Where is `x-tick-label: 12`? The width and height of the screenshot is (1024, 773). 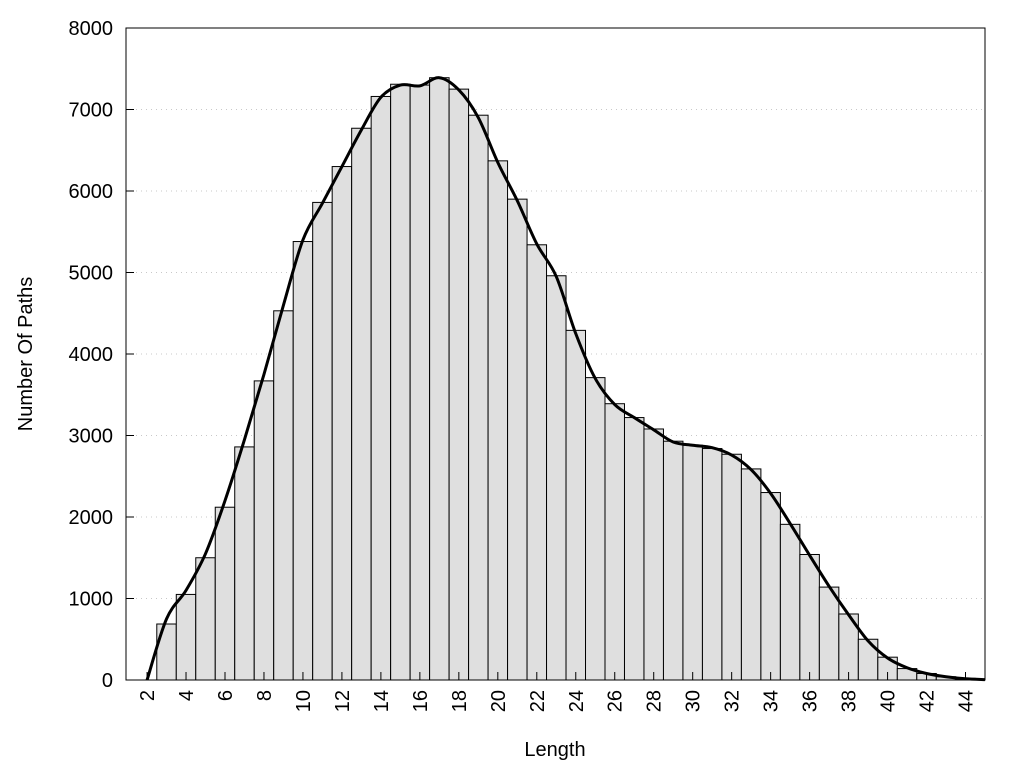
x-tick-label: 12 is located at coordinates (343, 701).